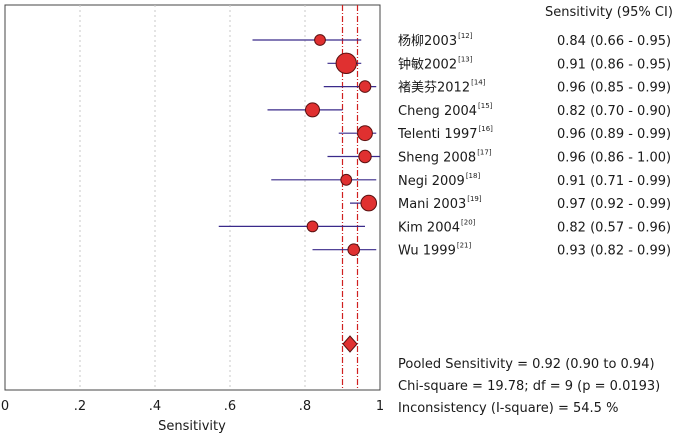  What do you see at coordinates (464, 246) in the screenshot?
I see `study-ref: [21]` at bounding box center [464, 246].